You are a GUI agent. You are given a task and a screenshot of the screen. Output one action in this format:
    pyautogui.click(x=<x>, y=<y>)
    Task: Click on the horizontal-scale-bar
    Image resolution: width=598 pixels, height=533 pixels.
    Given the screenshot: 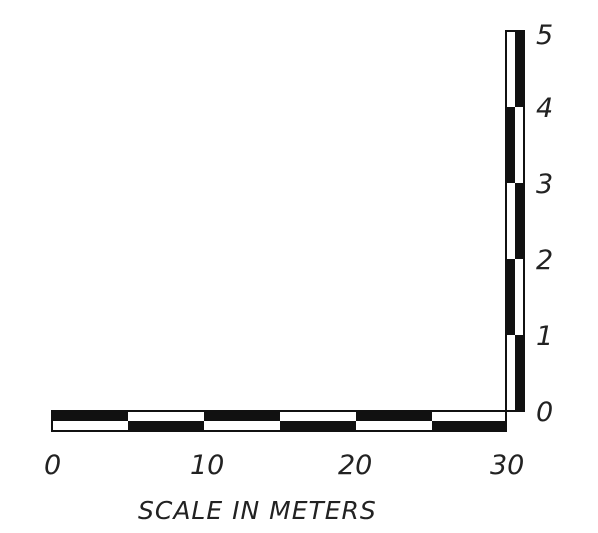 What is the action you would take?
    pyautogui.click(x=279, y=421)
    